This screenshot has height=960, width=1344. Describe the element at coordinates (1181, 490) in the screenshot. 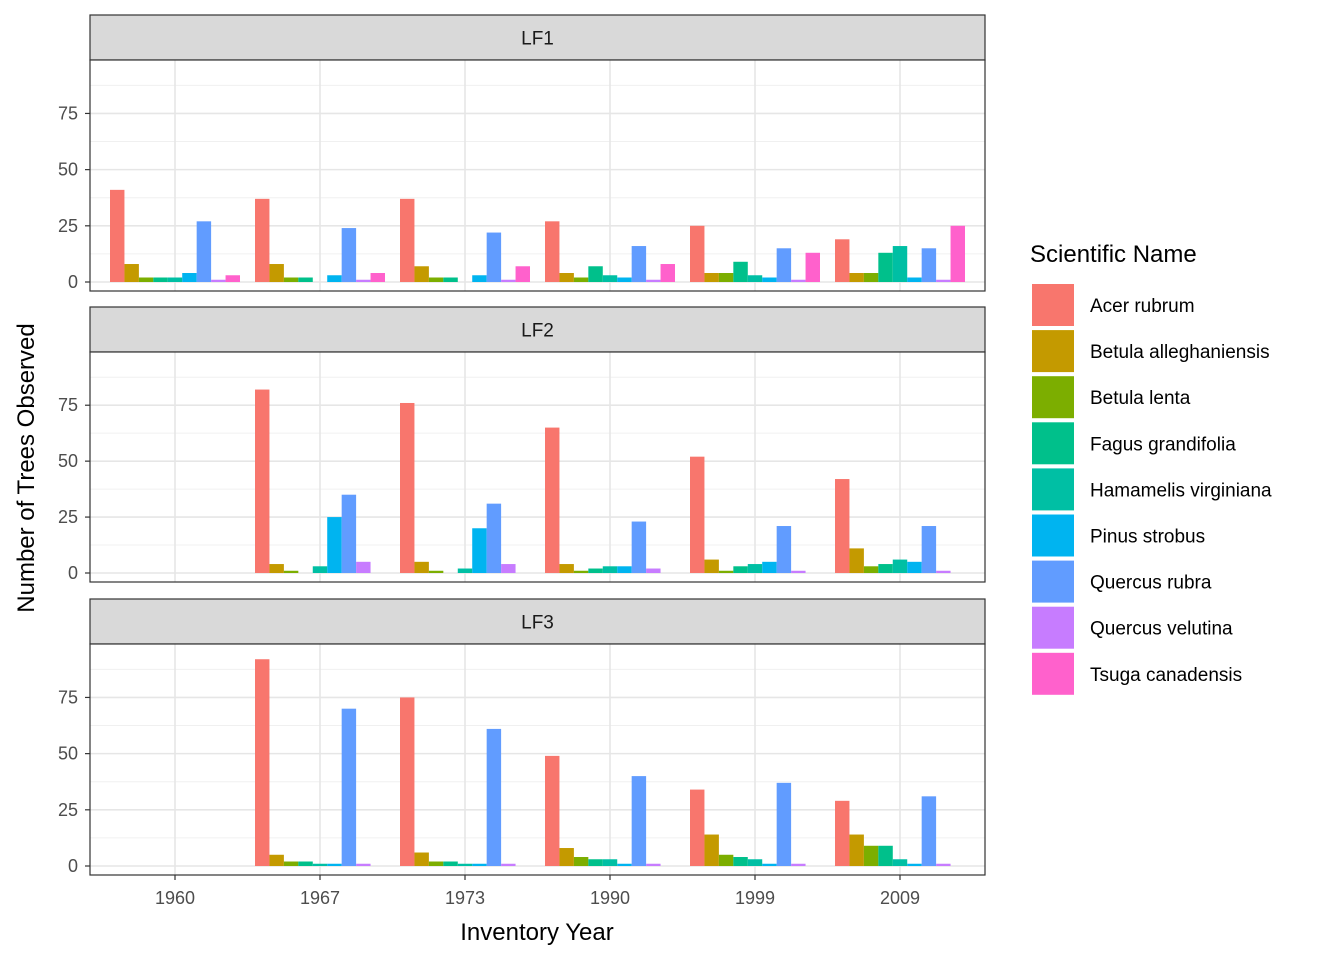

I see `legend-label: Hamamelis virginiana` at that location.